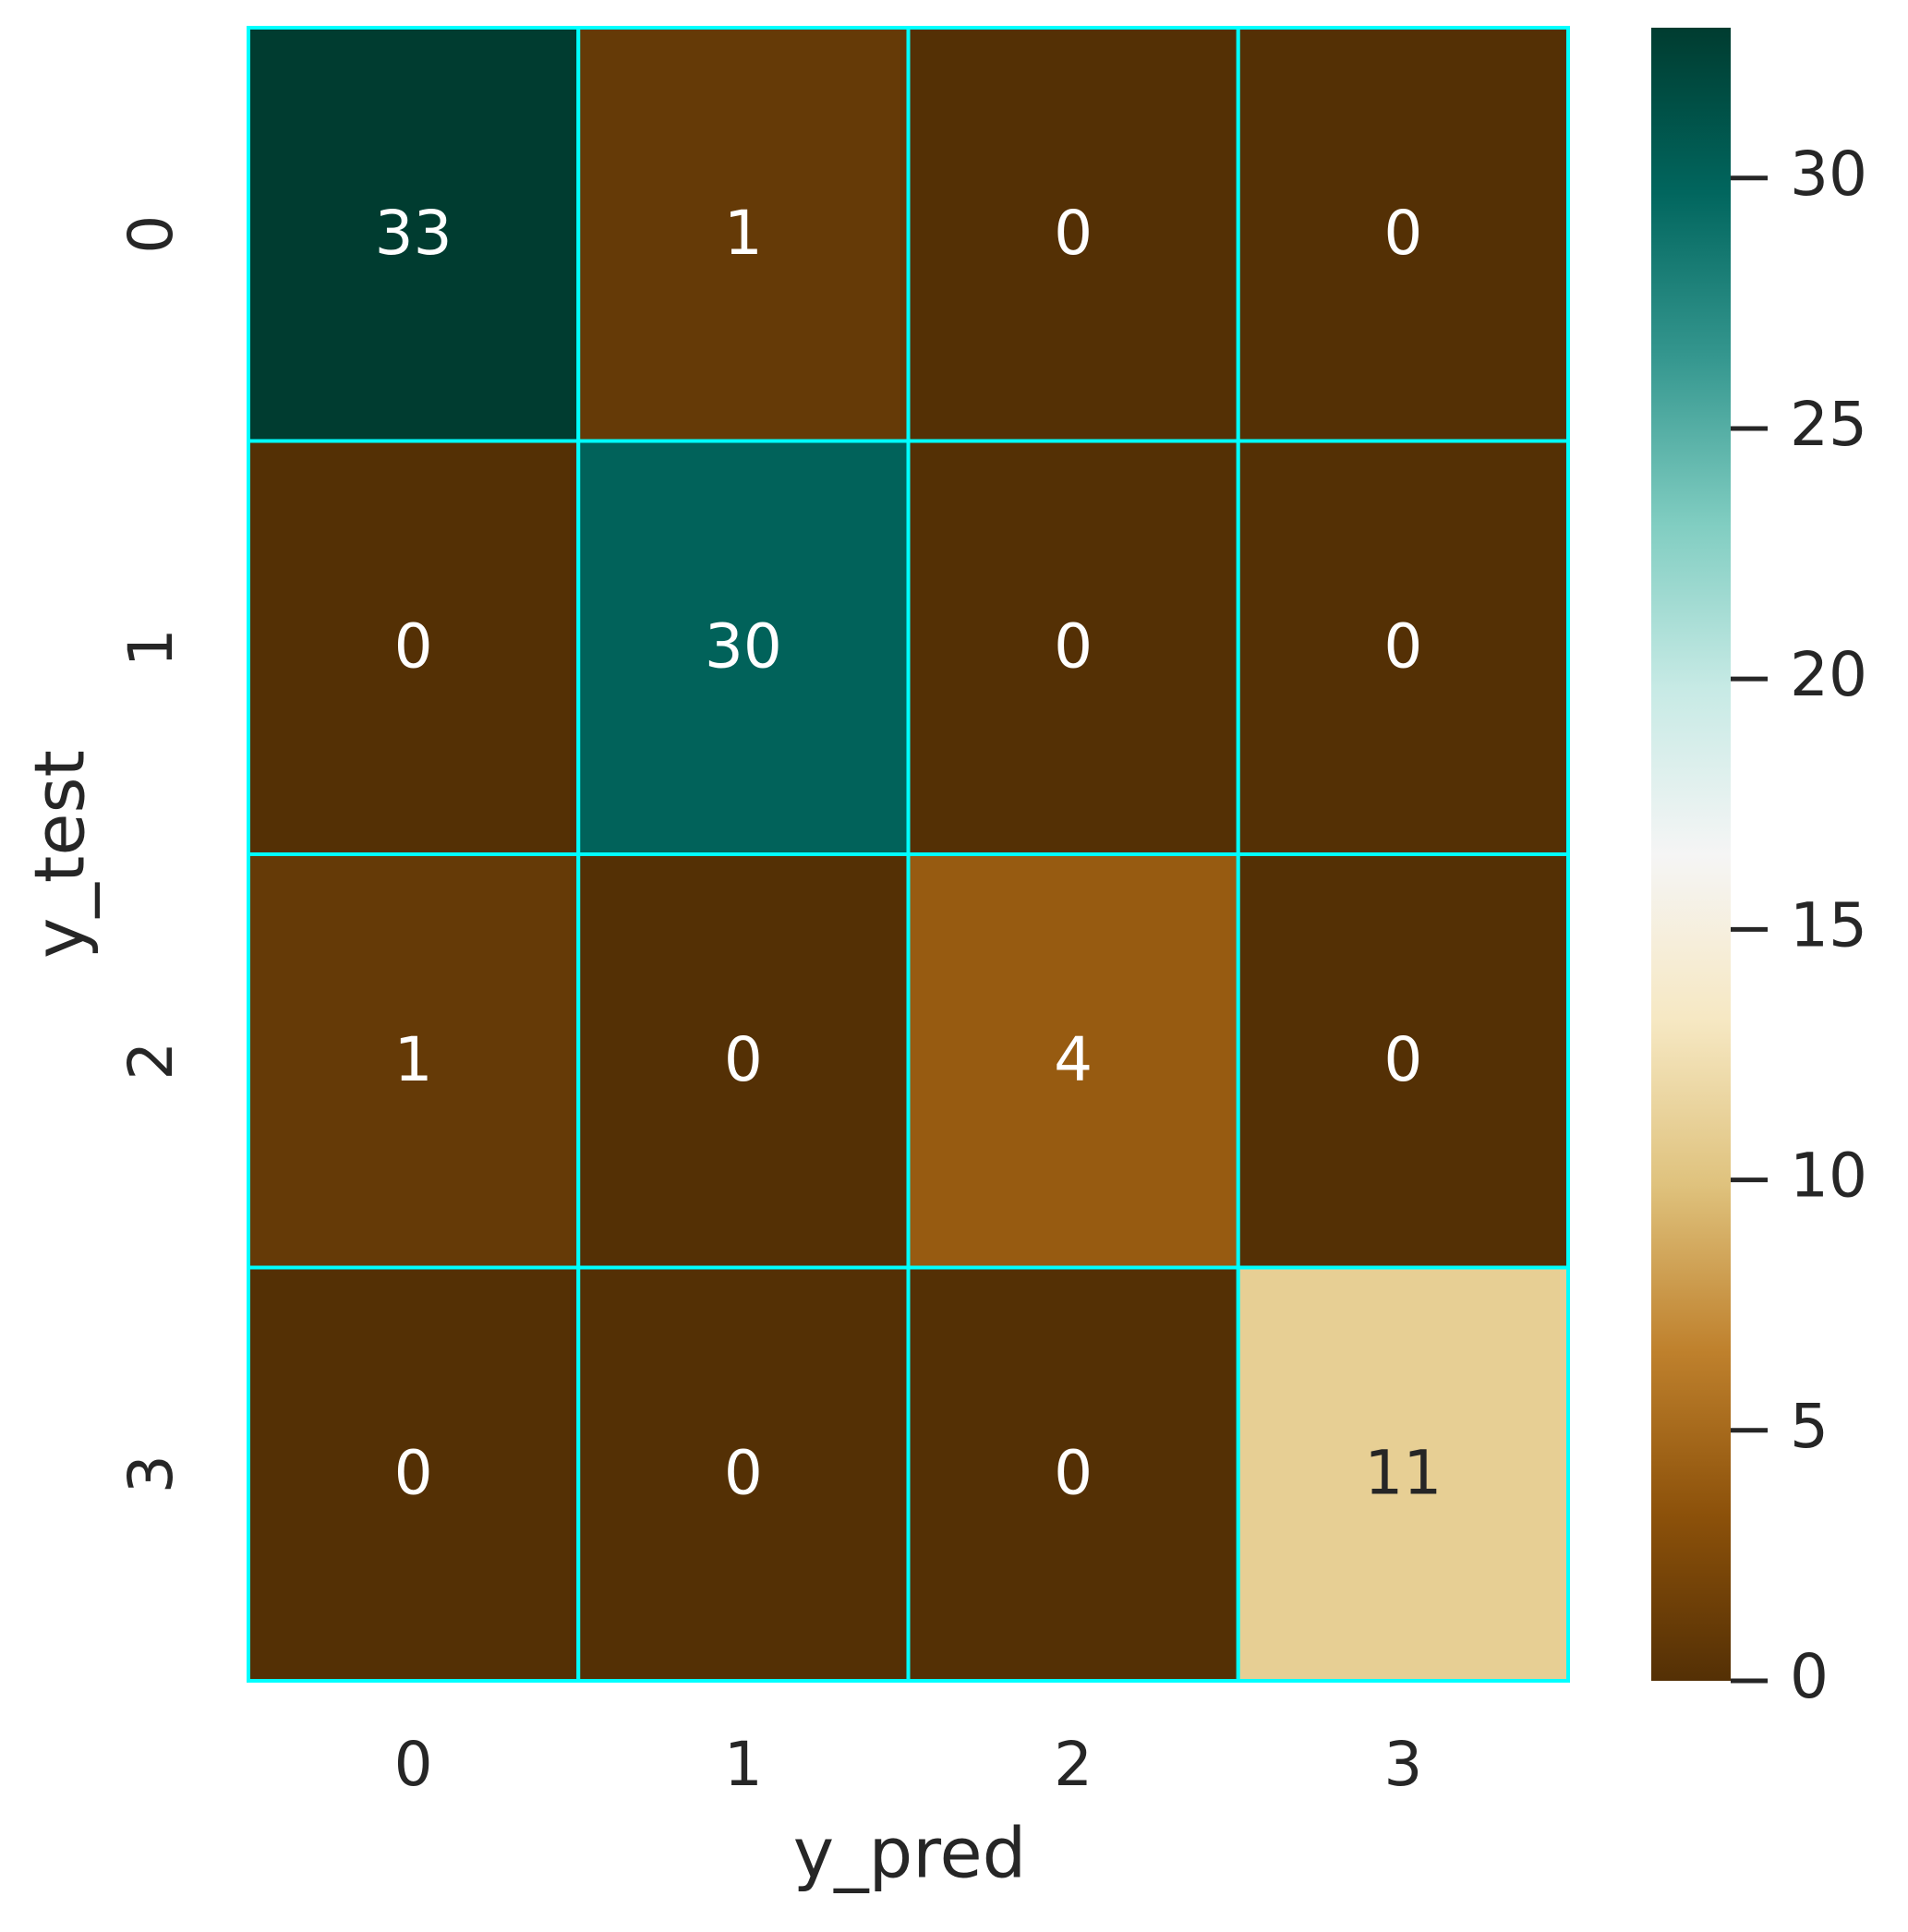 The height and width of the screenshot is (1932, 1908). I want to click on x-tick-label: 0, so click(413, 1765).